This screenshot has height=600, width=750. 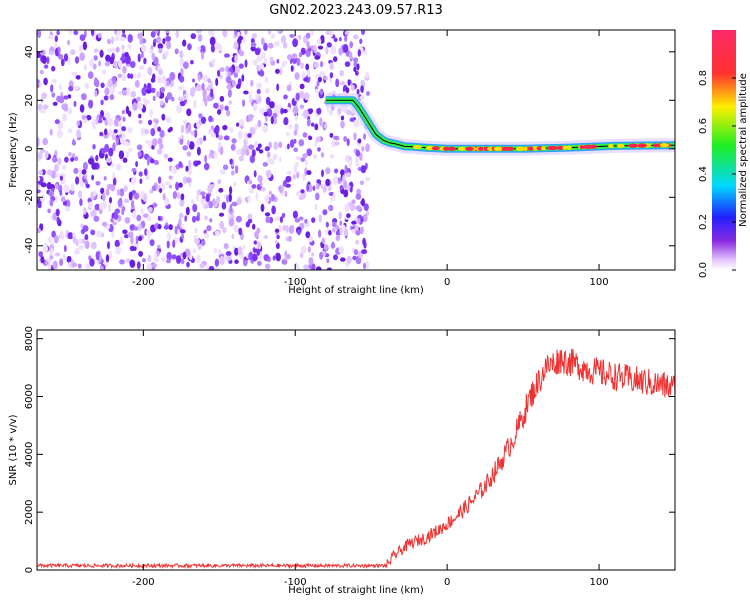 What do you see at coordinates (143, 282) in the screenshot?
I see `spectrogram-xtick-label: -200` at bounding box center [143, 282].